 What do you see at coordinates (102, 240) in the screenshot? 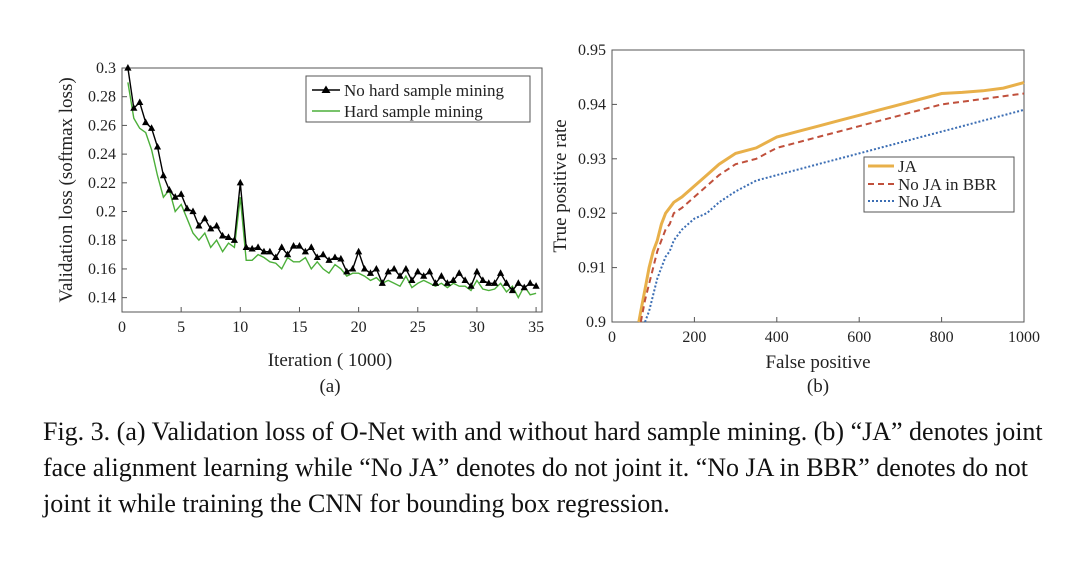
I see `y-tick-label: 0.18` at bounding box center [102, 240].